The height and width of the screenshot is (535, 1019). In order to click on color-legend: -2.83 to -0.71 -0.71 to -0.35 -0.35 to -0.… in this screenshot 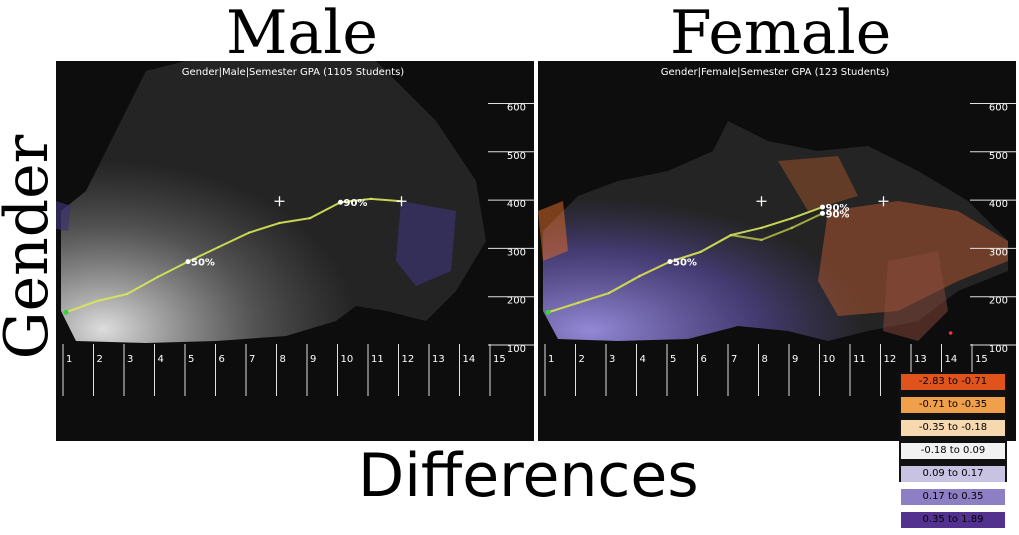, I will do `click(953, 454)`.